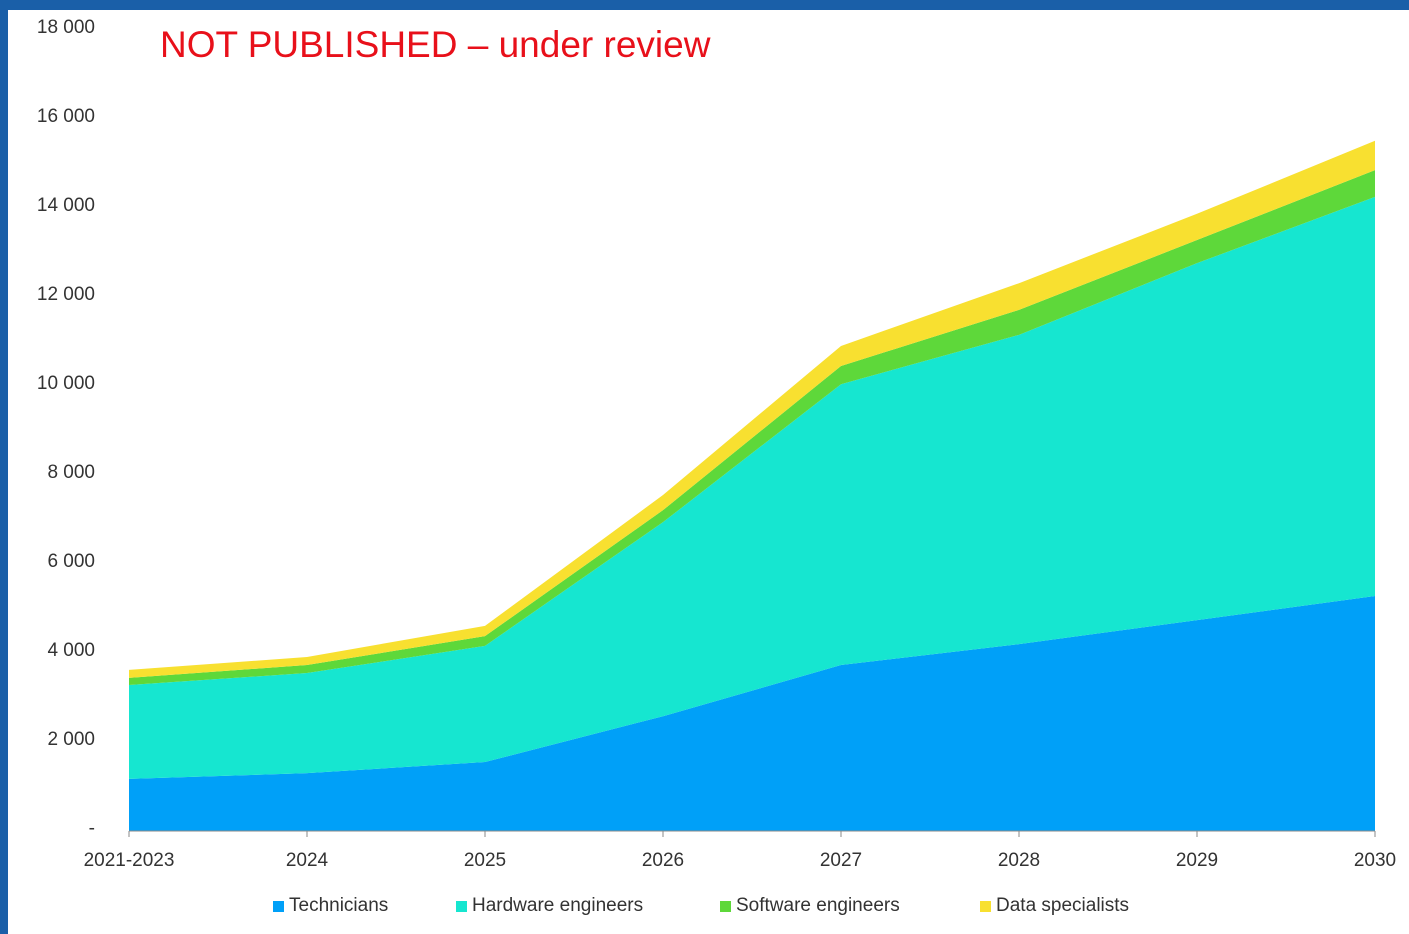 The image size is (1409, 934). Describe the element at coordinates (66, 27) in the screenshot. I see `y-tick-label: 18 000` at that location.